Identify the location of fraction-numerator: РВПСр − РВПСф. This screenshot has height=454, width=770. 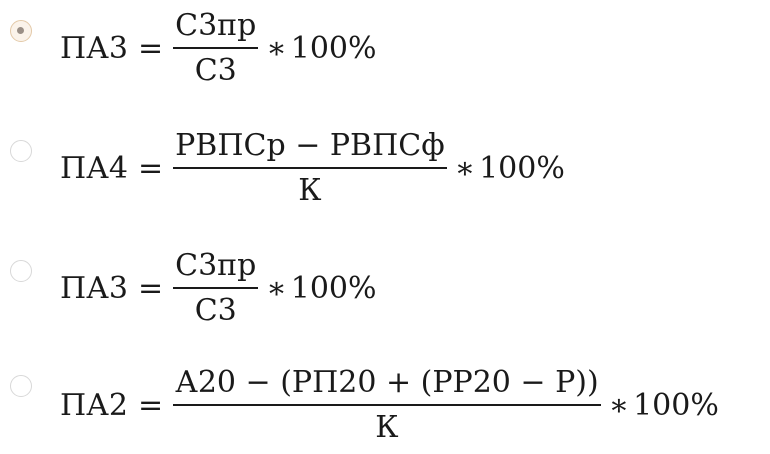
(310, 148).